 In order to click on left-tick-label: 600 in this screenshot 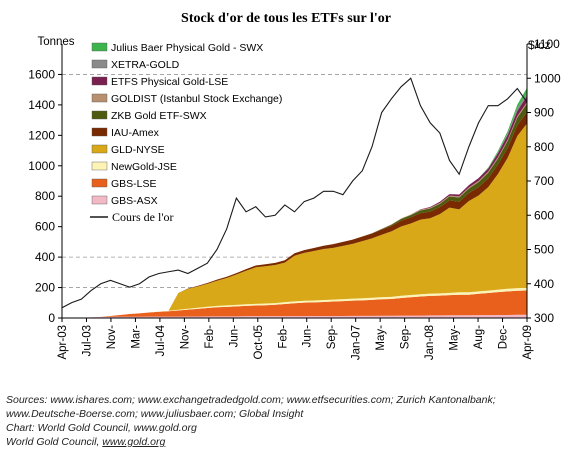, I will do `click(45, 227)`.